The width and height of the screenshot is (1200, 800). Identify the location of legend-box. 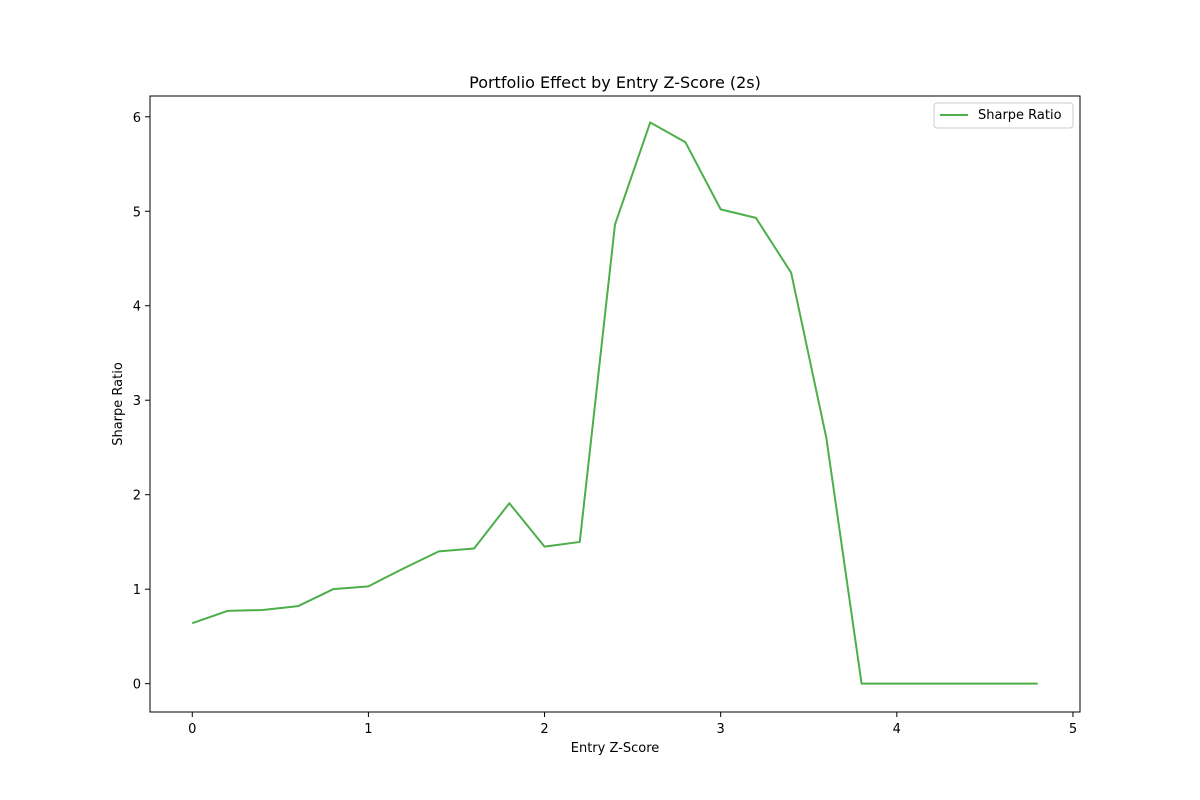
(1003, 115).